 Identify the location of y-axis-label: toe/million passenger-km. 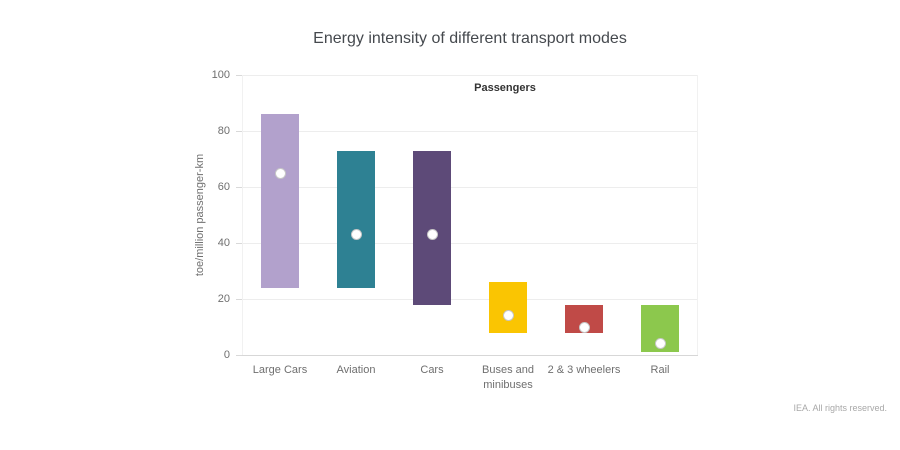
(200, 215).